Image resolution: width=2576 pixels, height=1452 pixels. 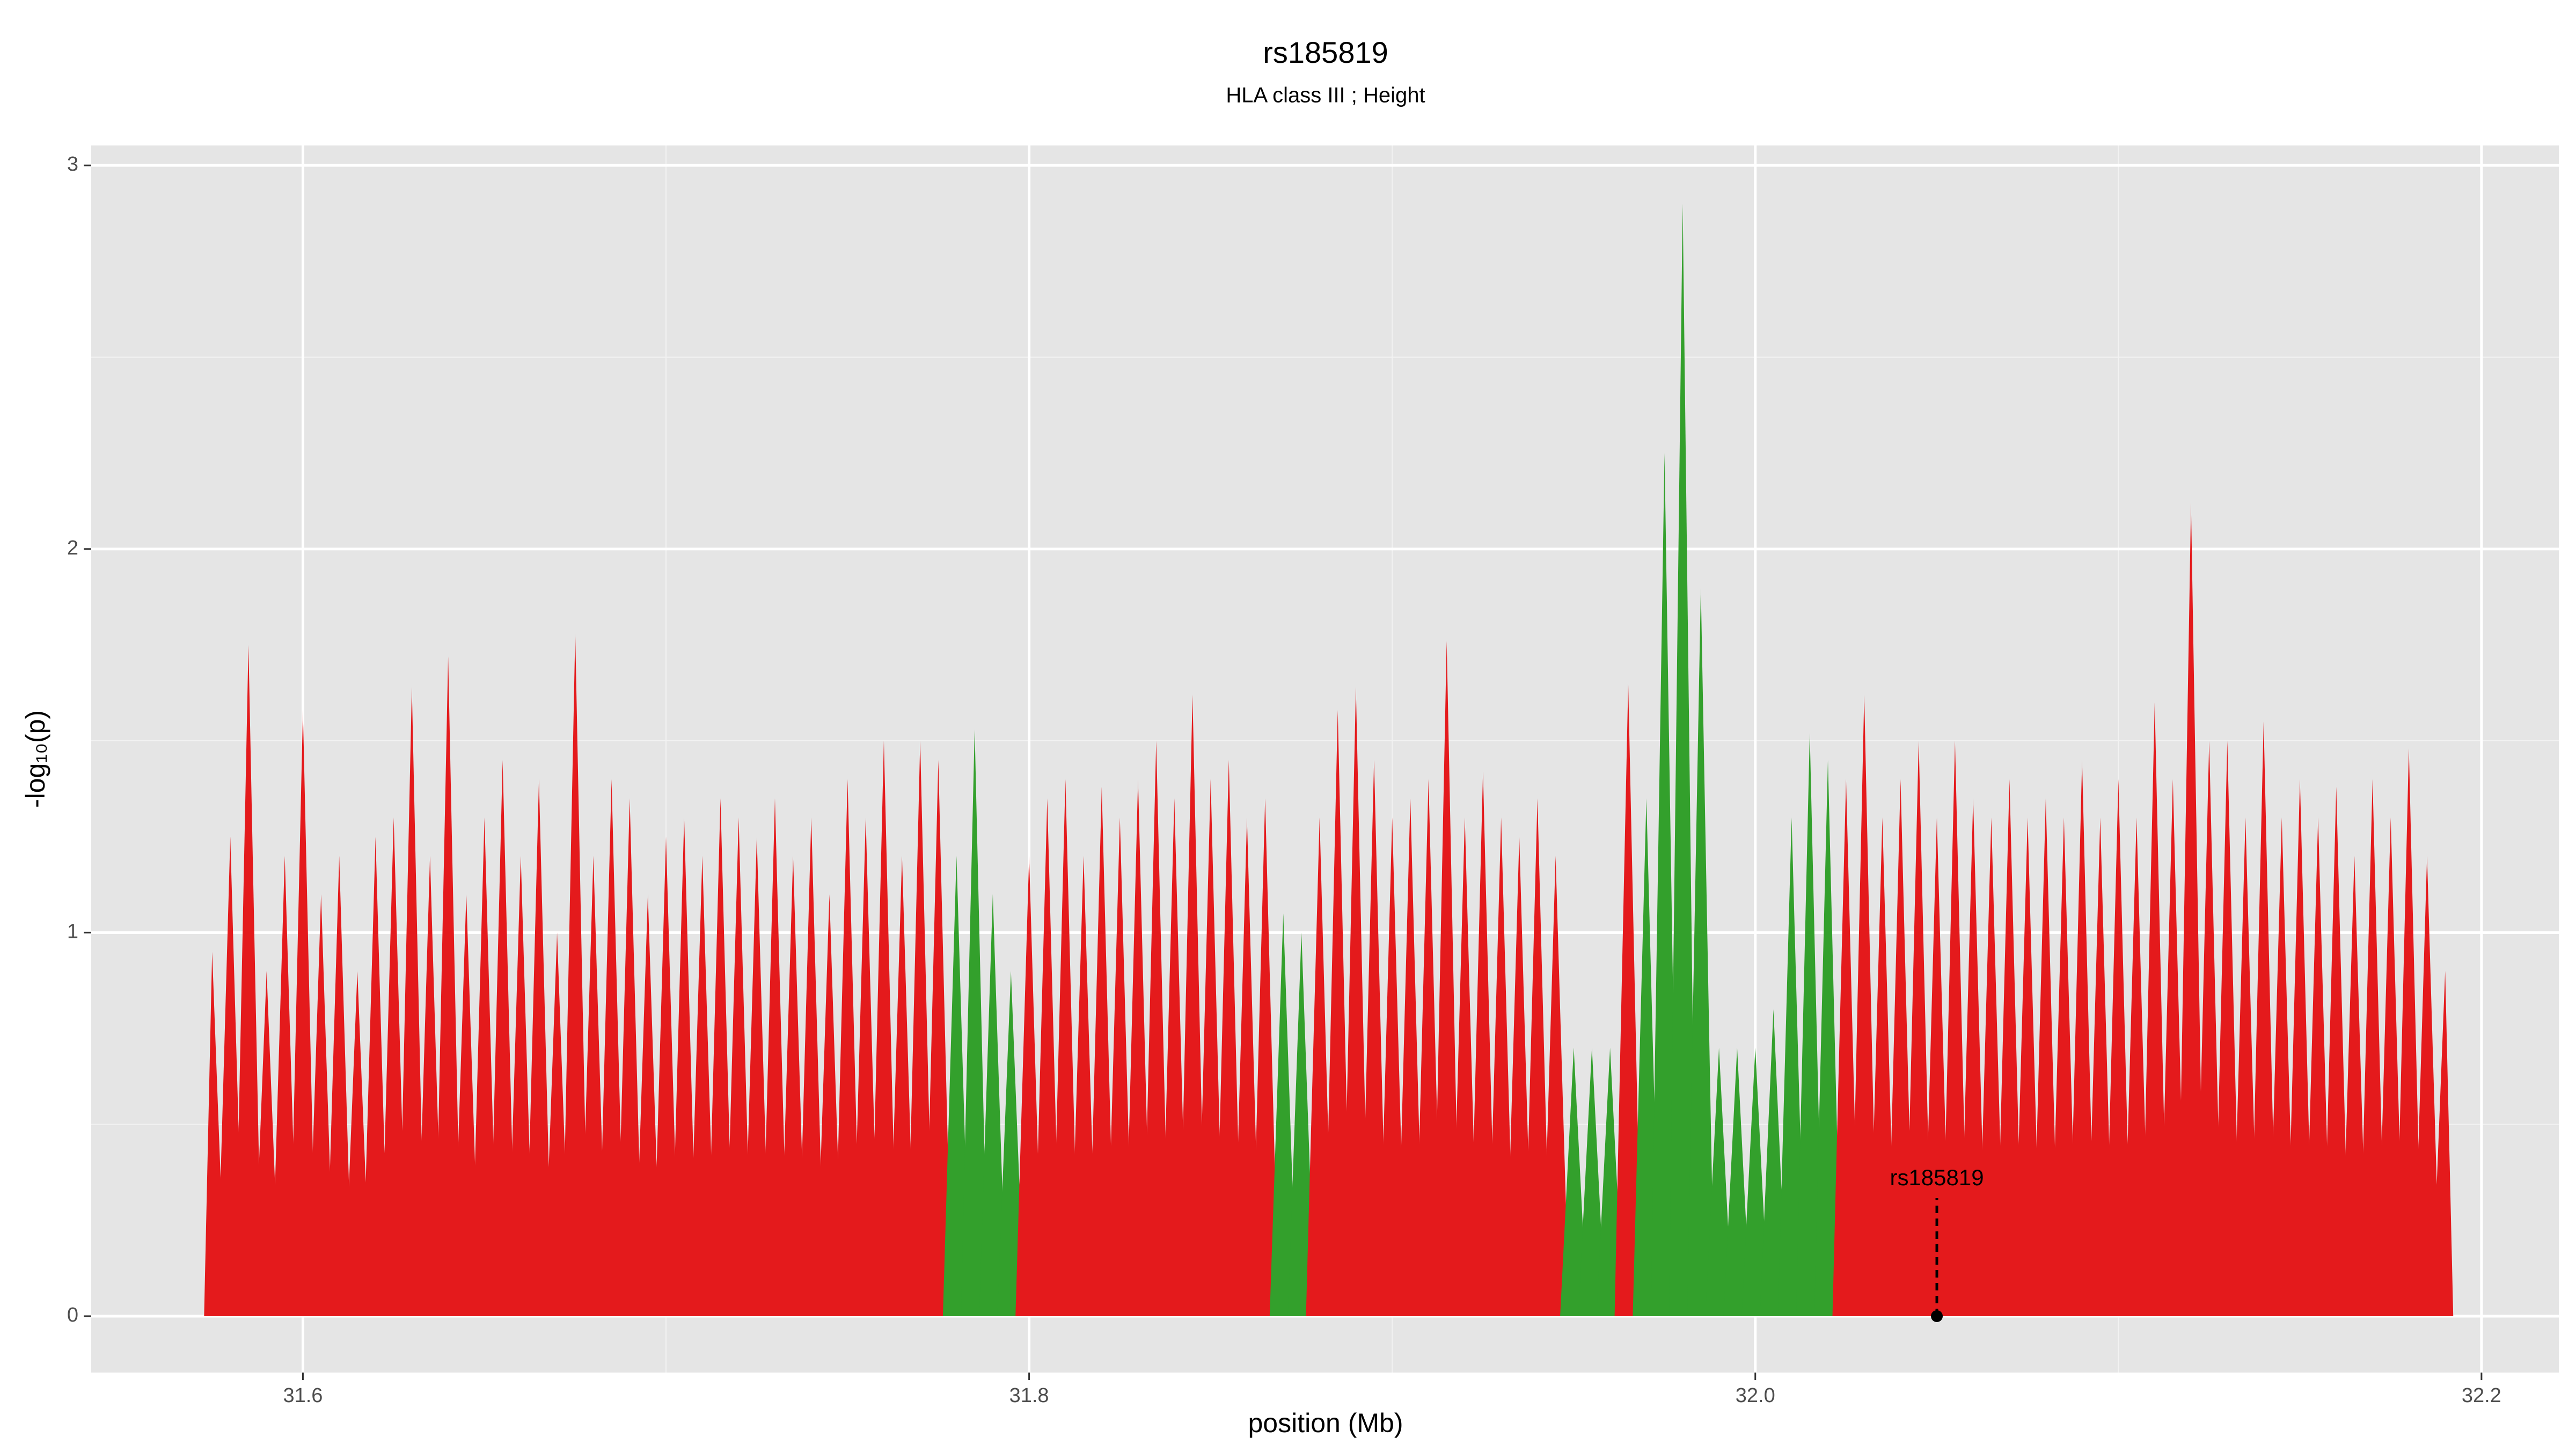 What do you see at coordinates (72, 164) in the screenshot?
I see `y-tick-label: 3` at bounding box center [72, 164].